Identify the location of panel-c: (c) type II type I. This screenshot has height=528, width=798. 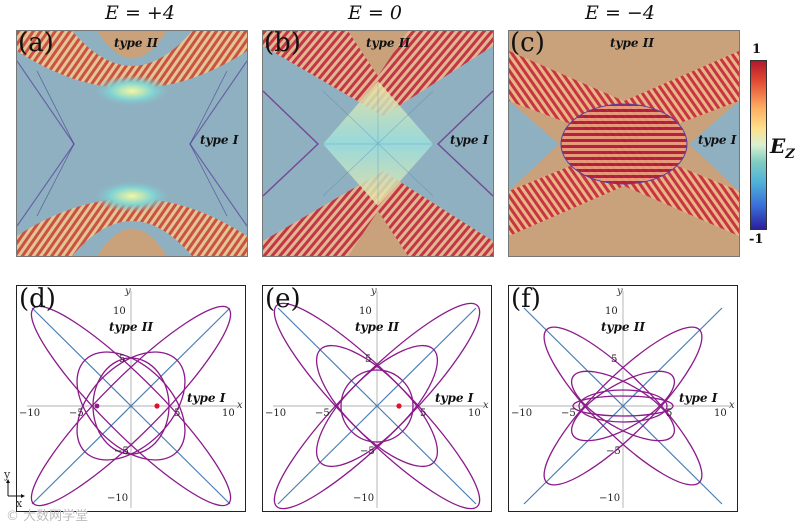
(624, 142).